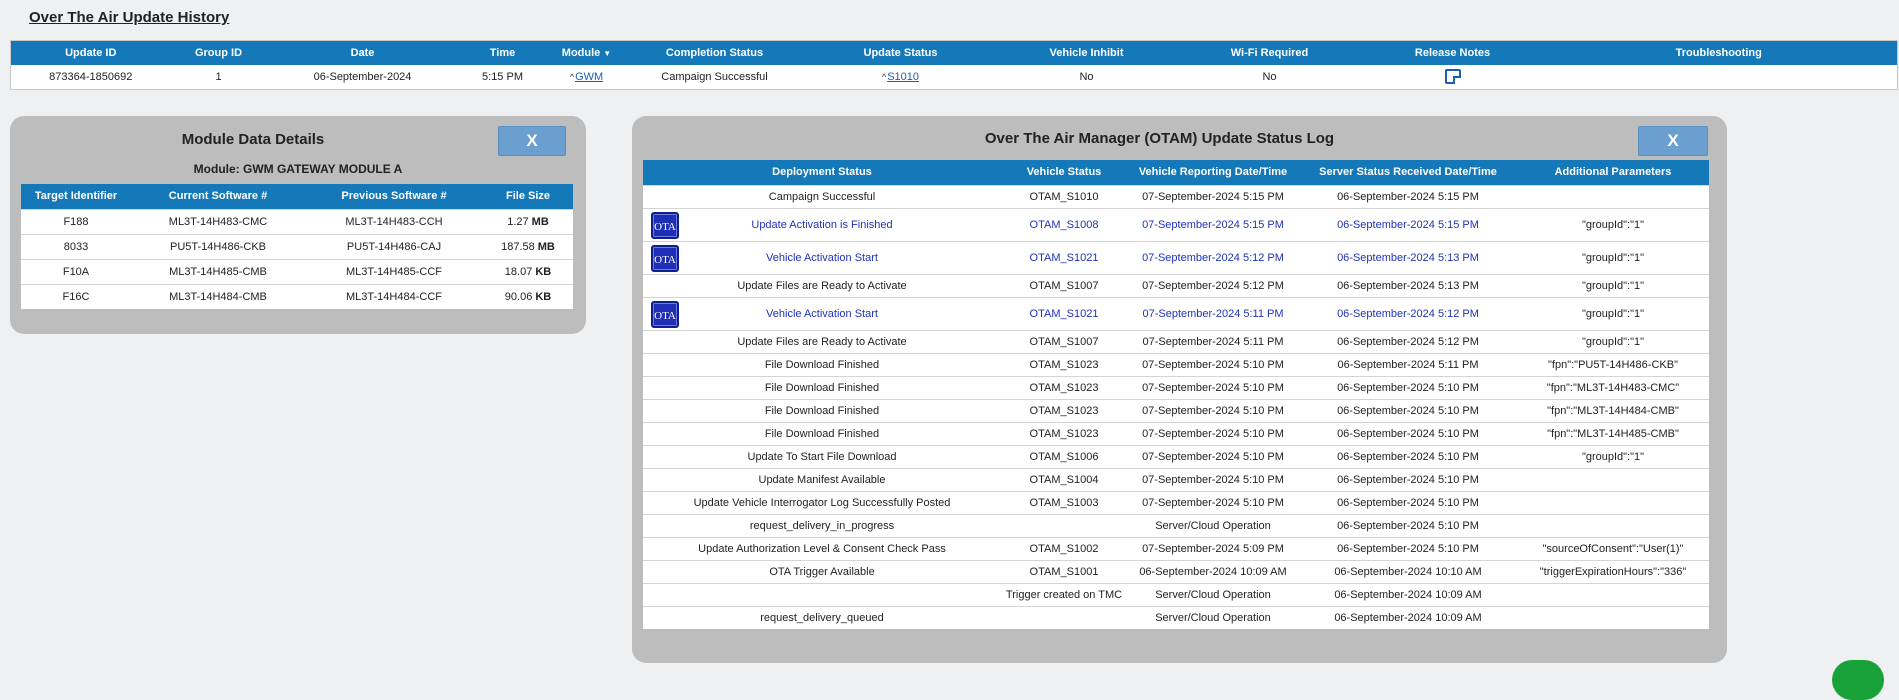  I want to click on vehicle-reporting-datetime: 06-September-2024 10:09 AM, so click(1213, 571).